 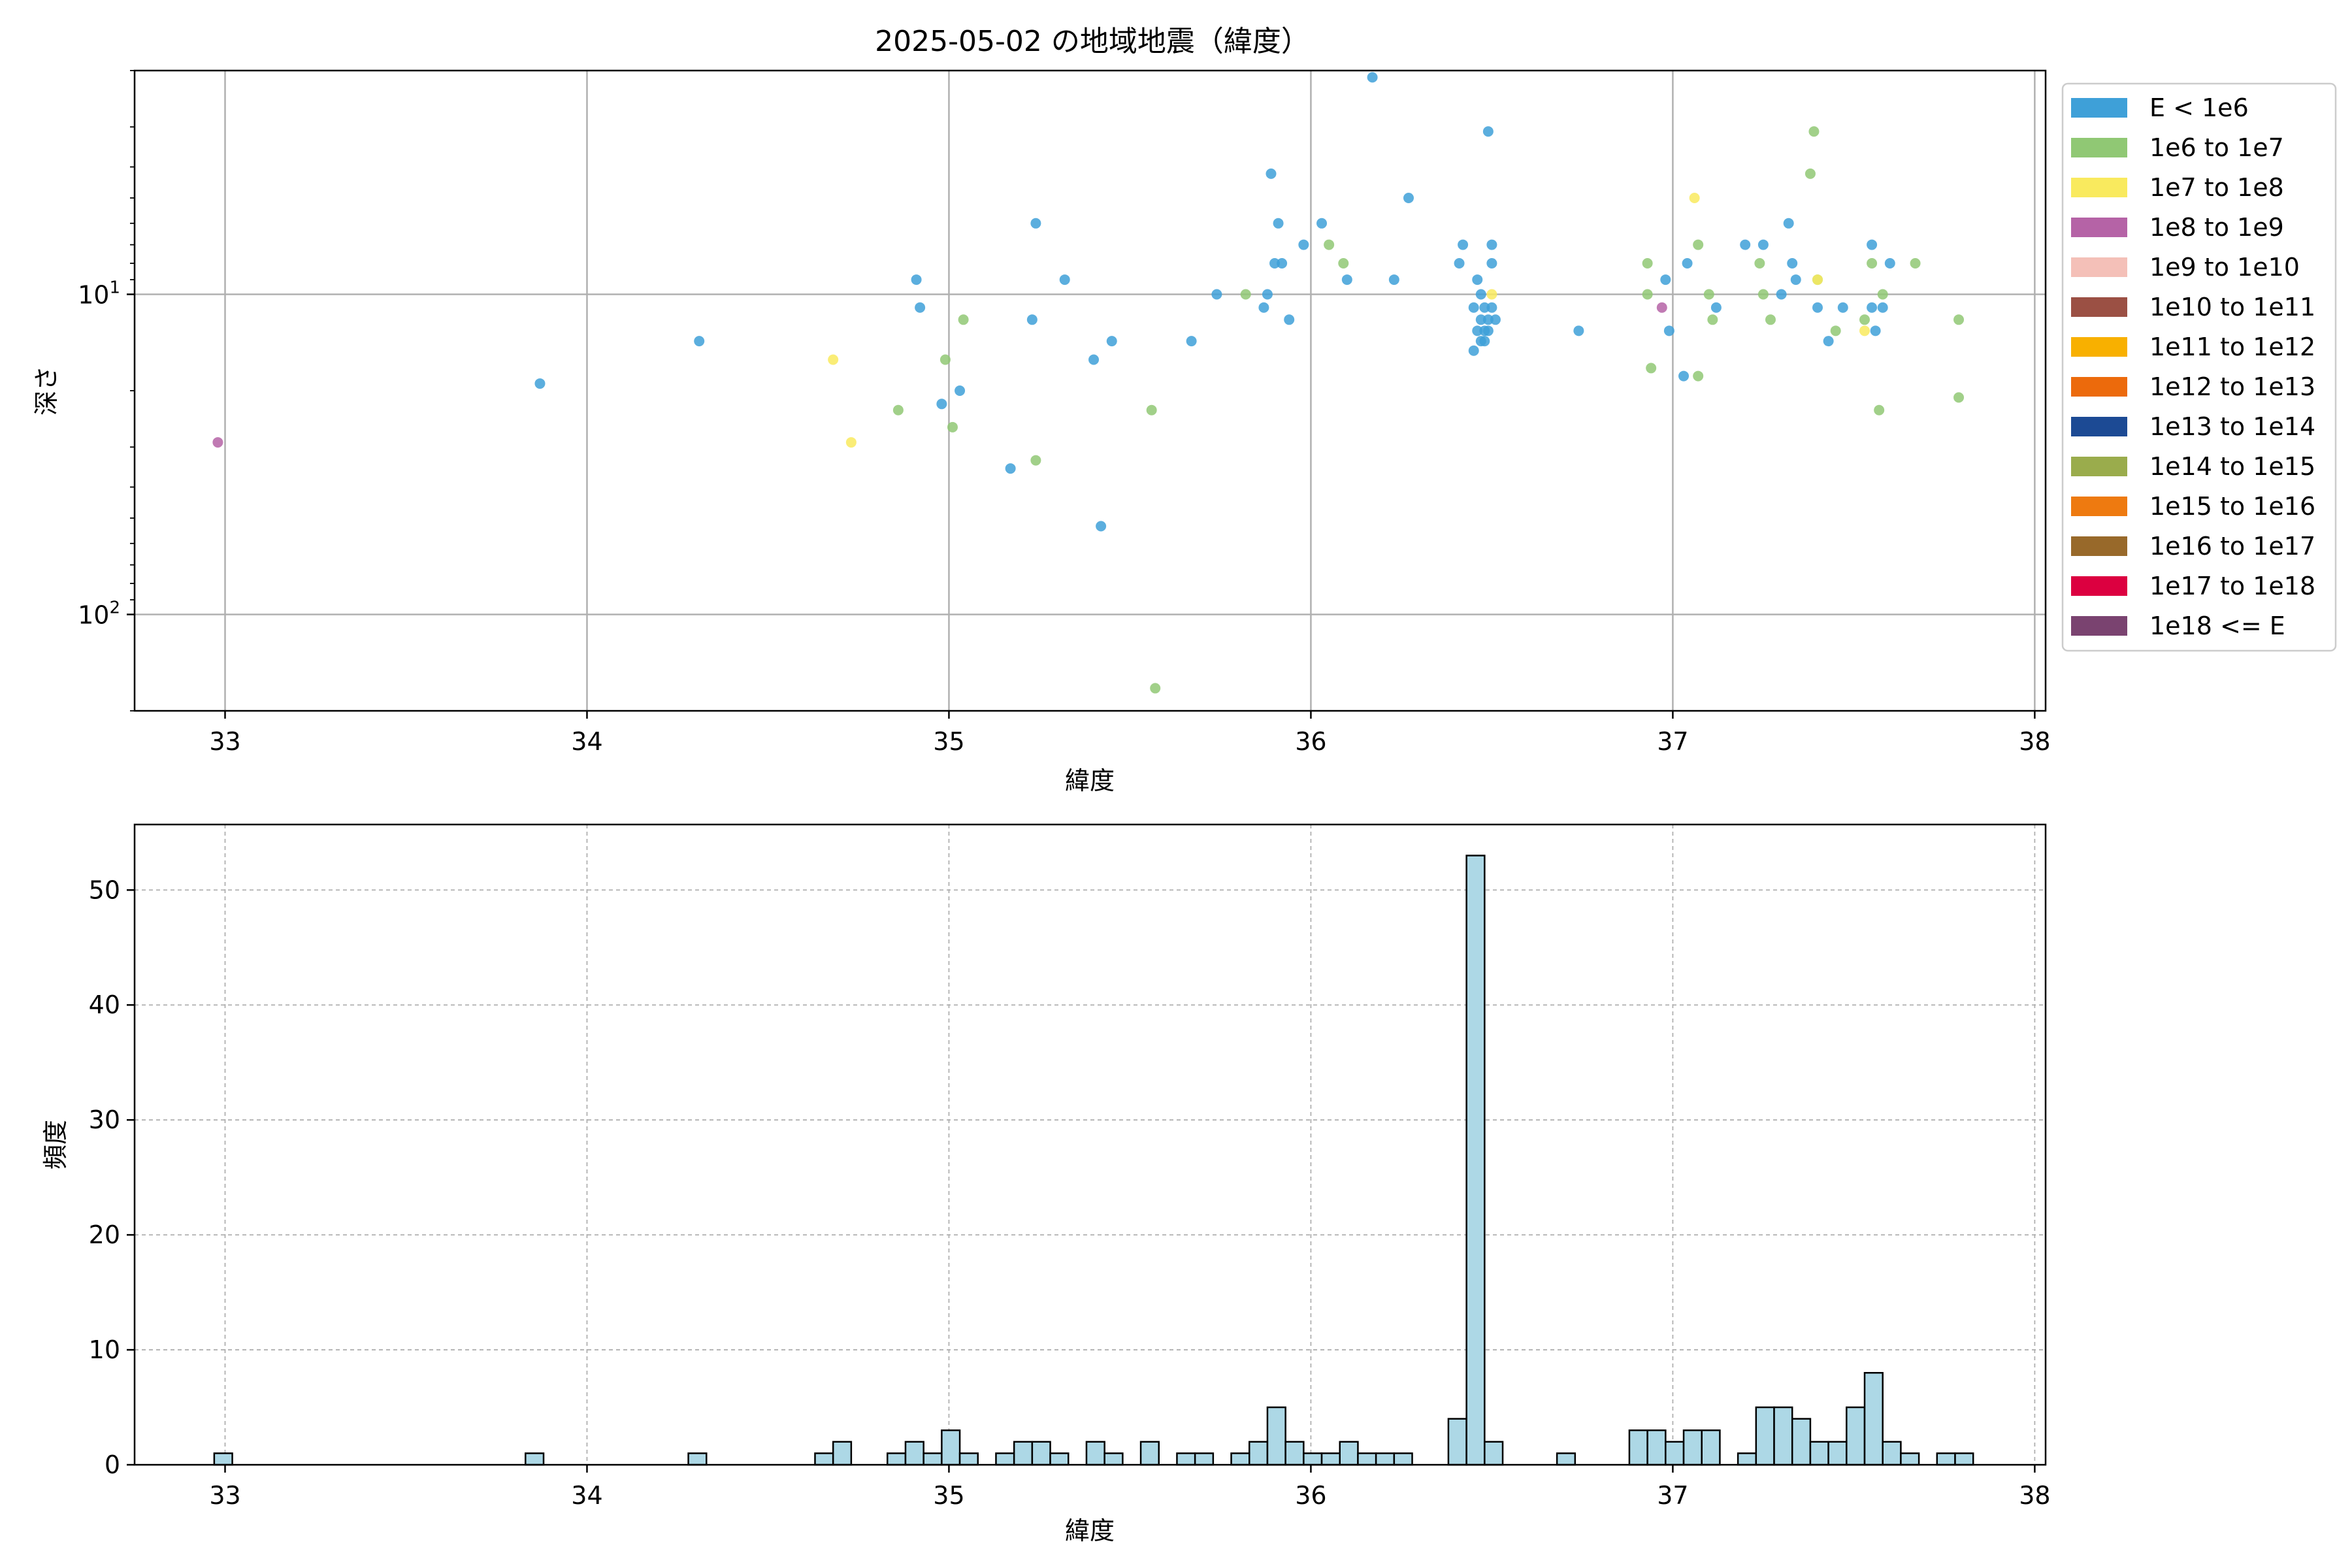 I want to click on scatter-x-axis-label: 緯度, so click(x=1090, y=780).